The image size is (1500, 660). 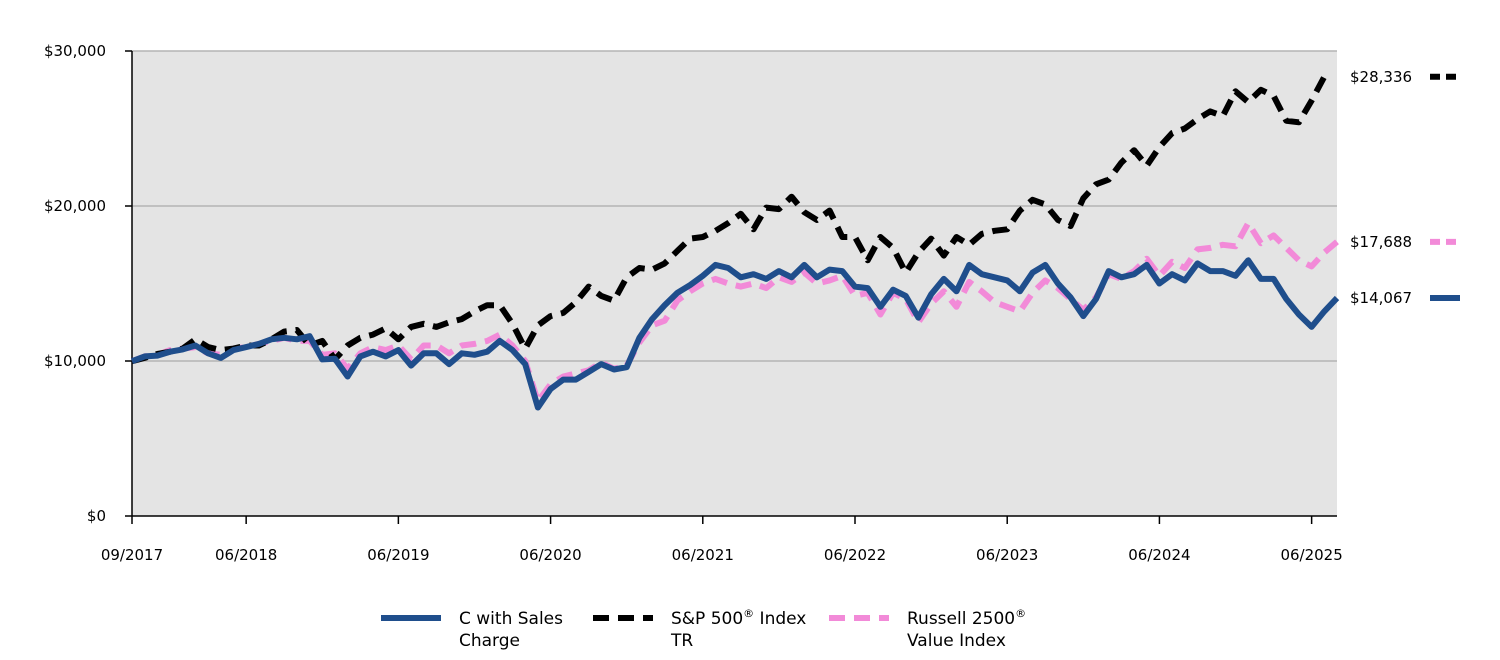 What do you see at coordinates (511, 619) in the screenshot?
I see `legend-label: C with Sales` at bounding box center [511, 619].